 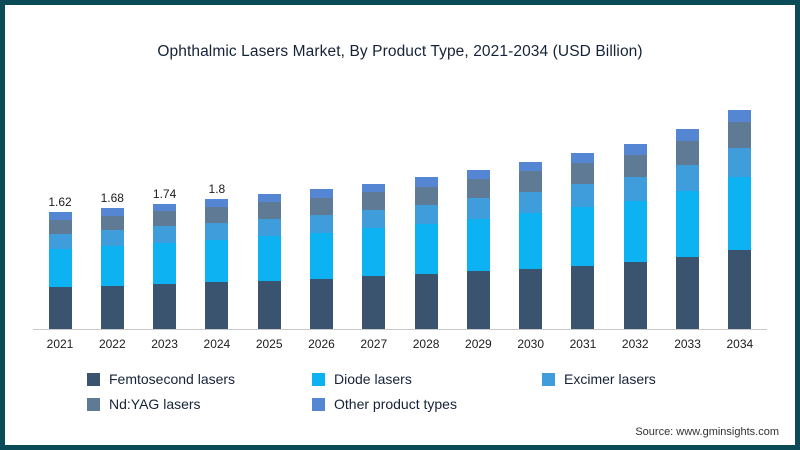 What do you see at coordinates (199, 379) in the screenshot?
I see `legend-item: Femtosecond lasers` at bounding box center [199, 379].